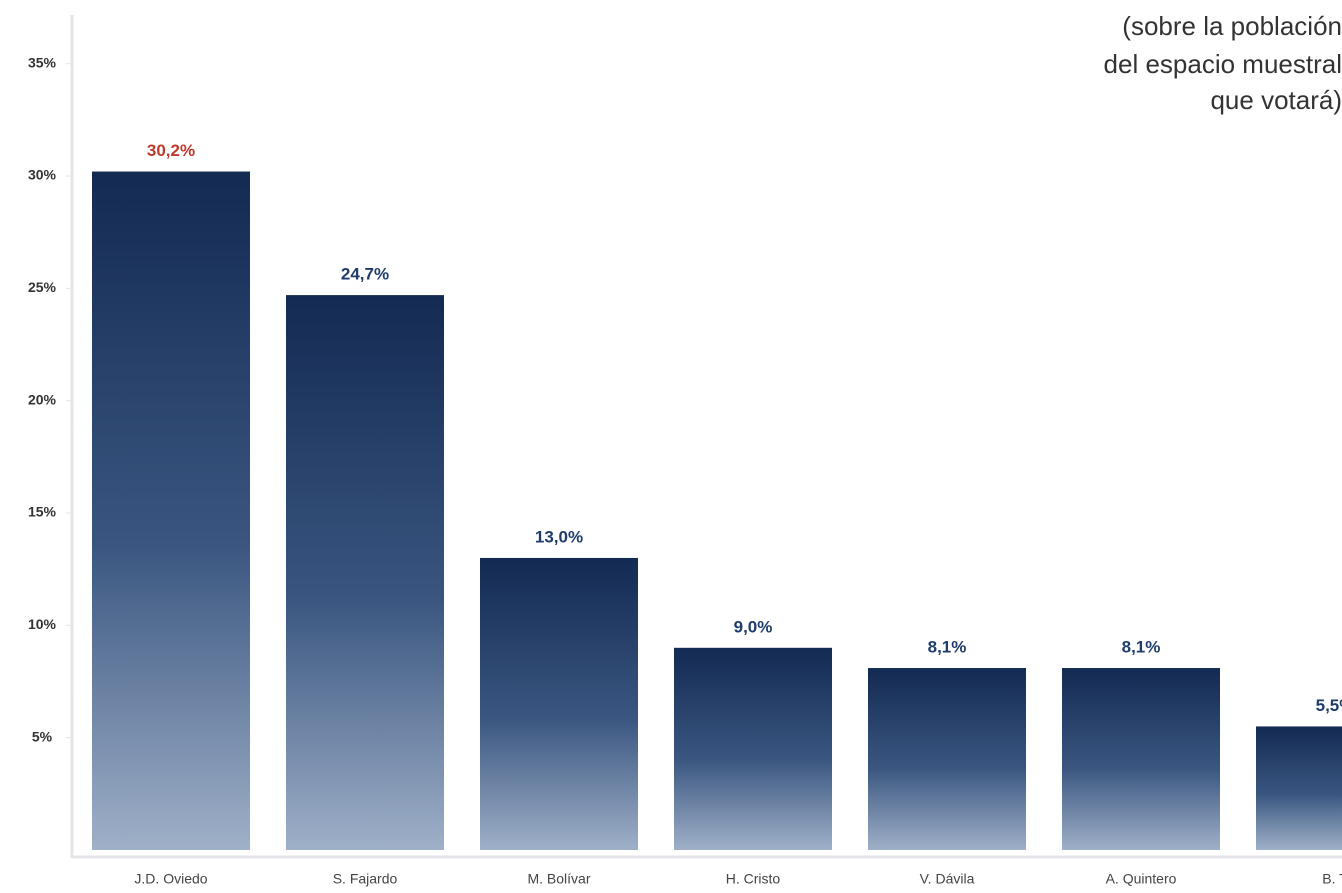 Image resolution: width=1342 pixels, height=893 pixels. What do you see at coordinates (1232, 26) in the screenshot?
I see `title-line: (sobre la población` at bounding box center [1232, 26].